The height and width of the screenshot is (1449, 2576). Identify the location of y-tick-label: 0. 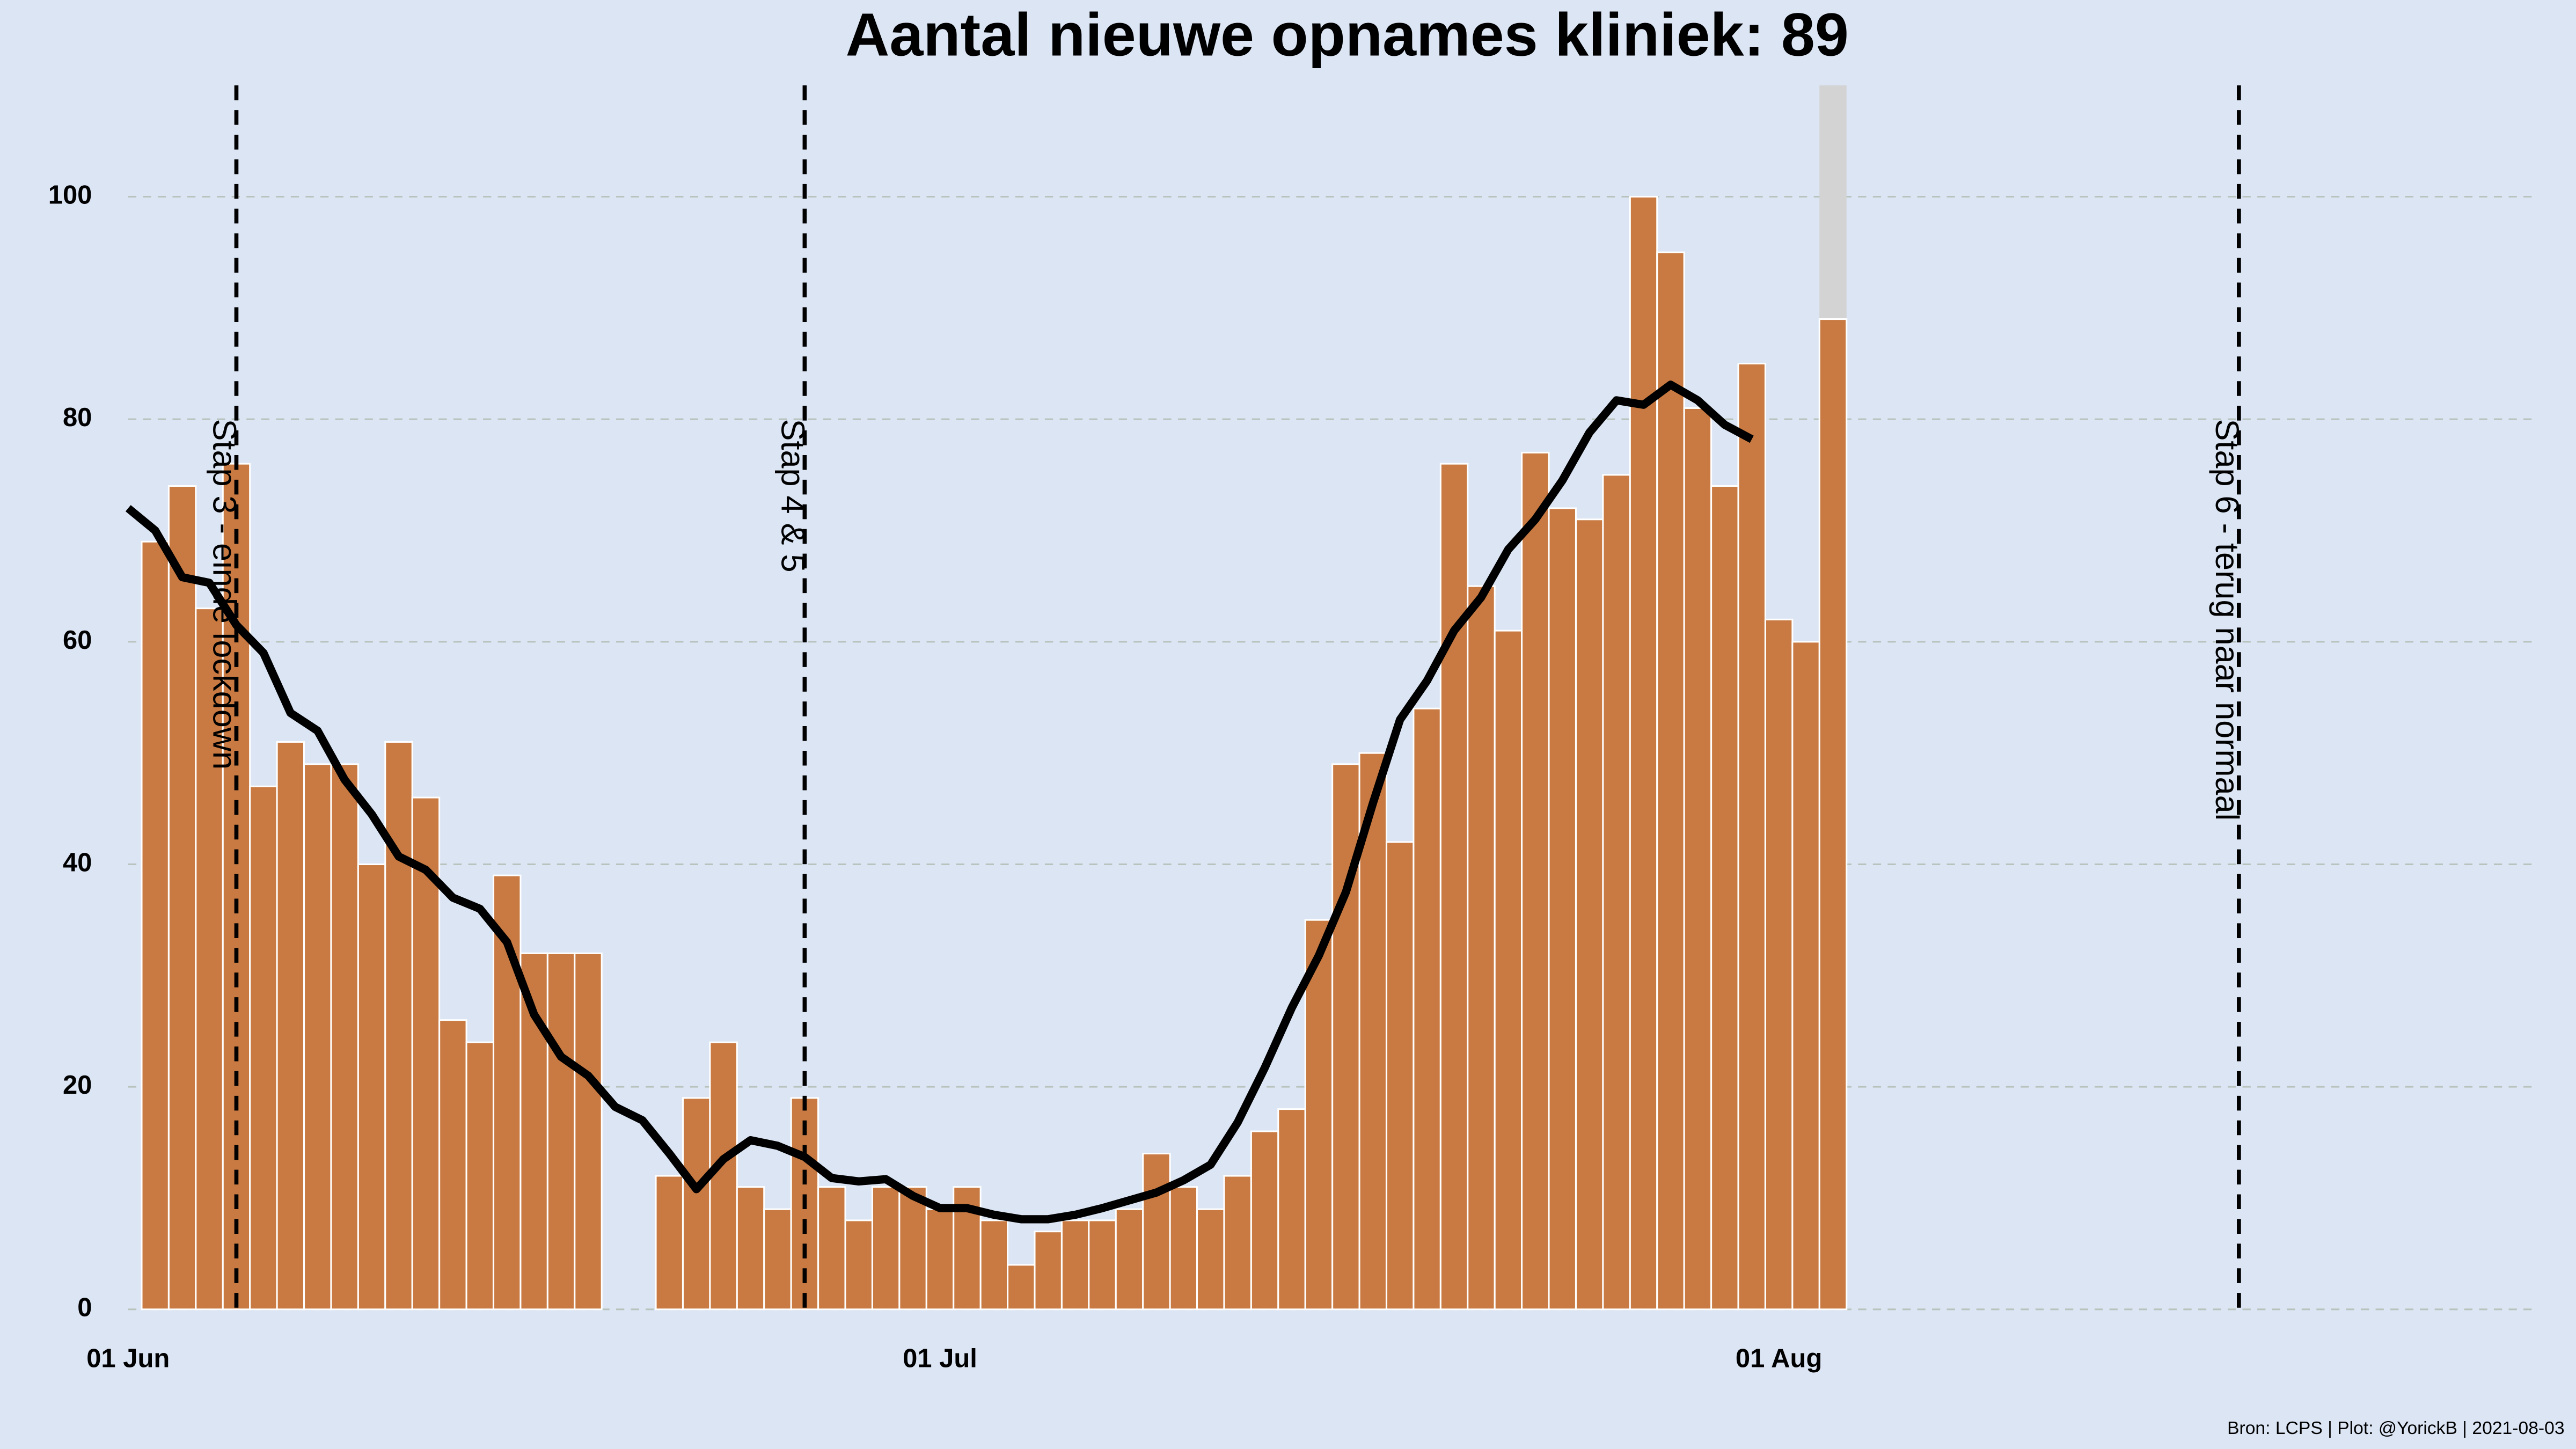
(84, 1307).